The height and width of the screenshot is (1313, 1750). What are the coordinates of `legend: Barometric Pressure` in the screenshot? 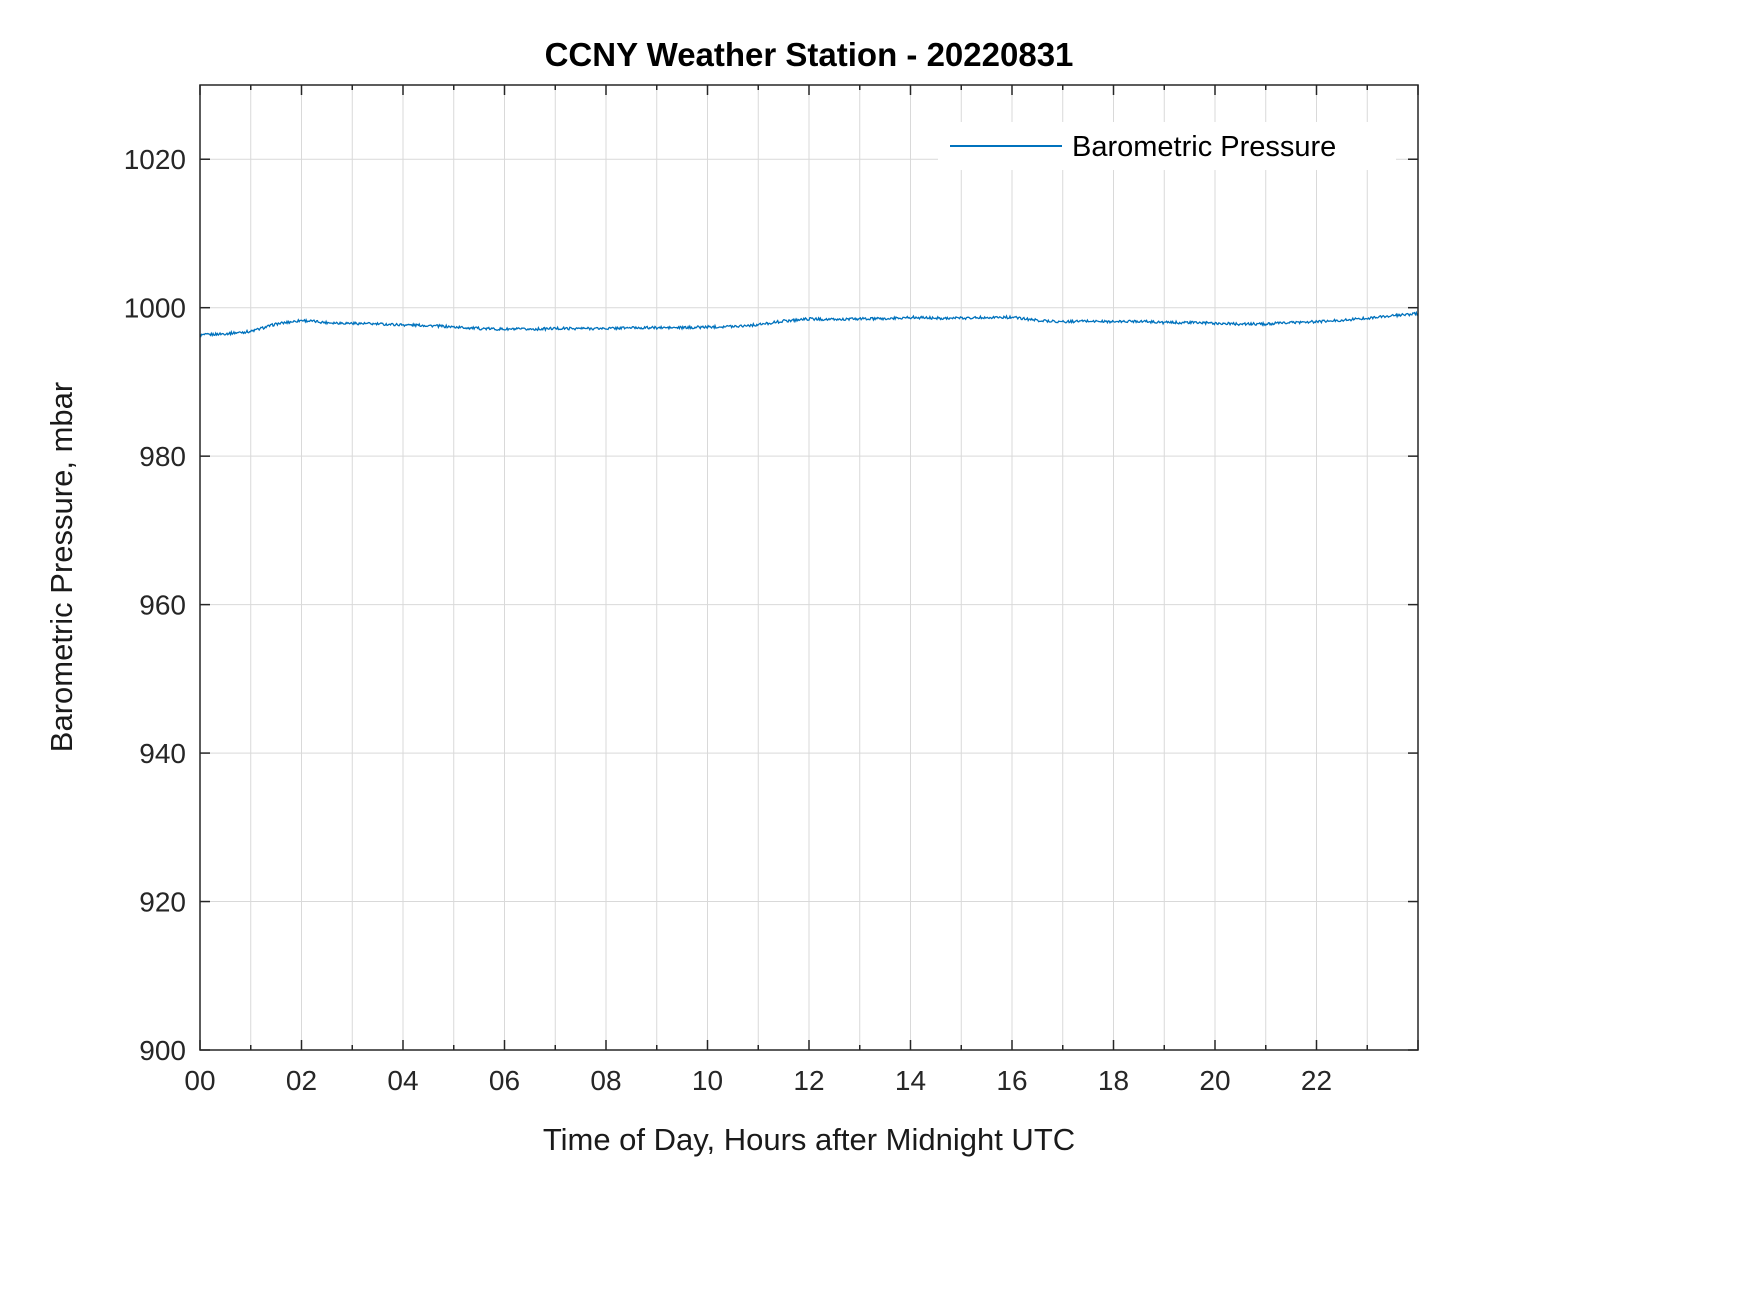 It's located at (1167, 146).